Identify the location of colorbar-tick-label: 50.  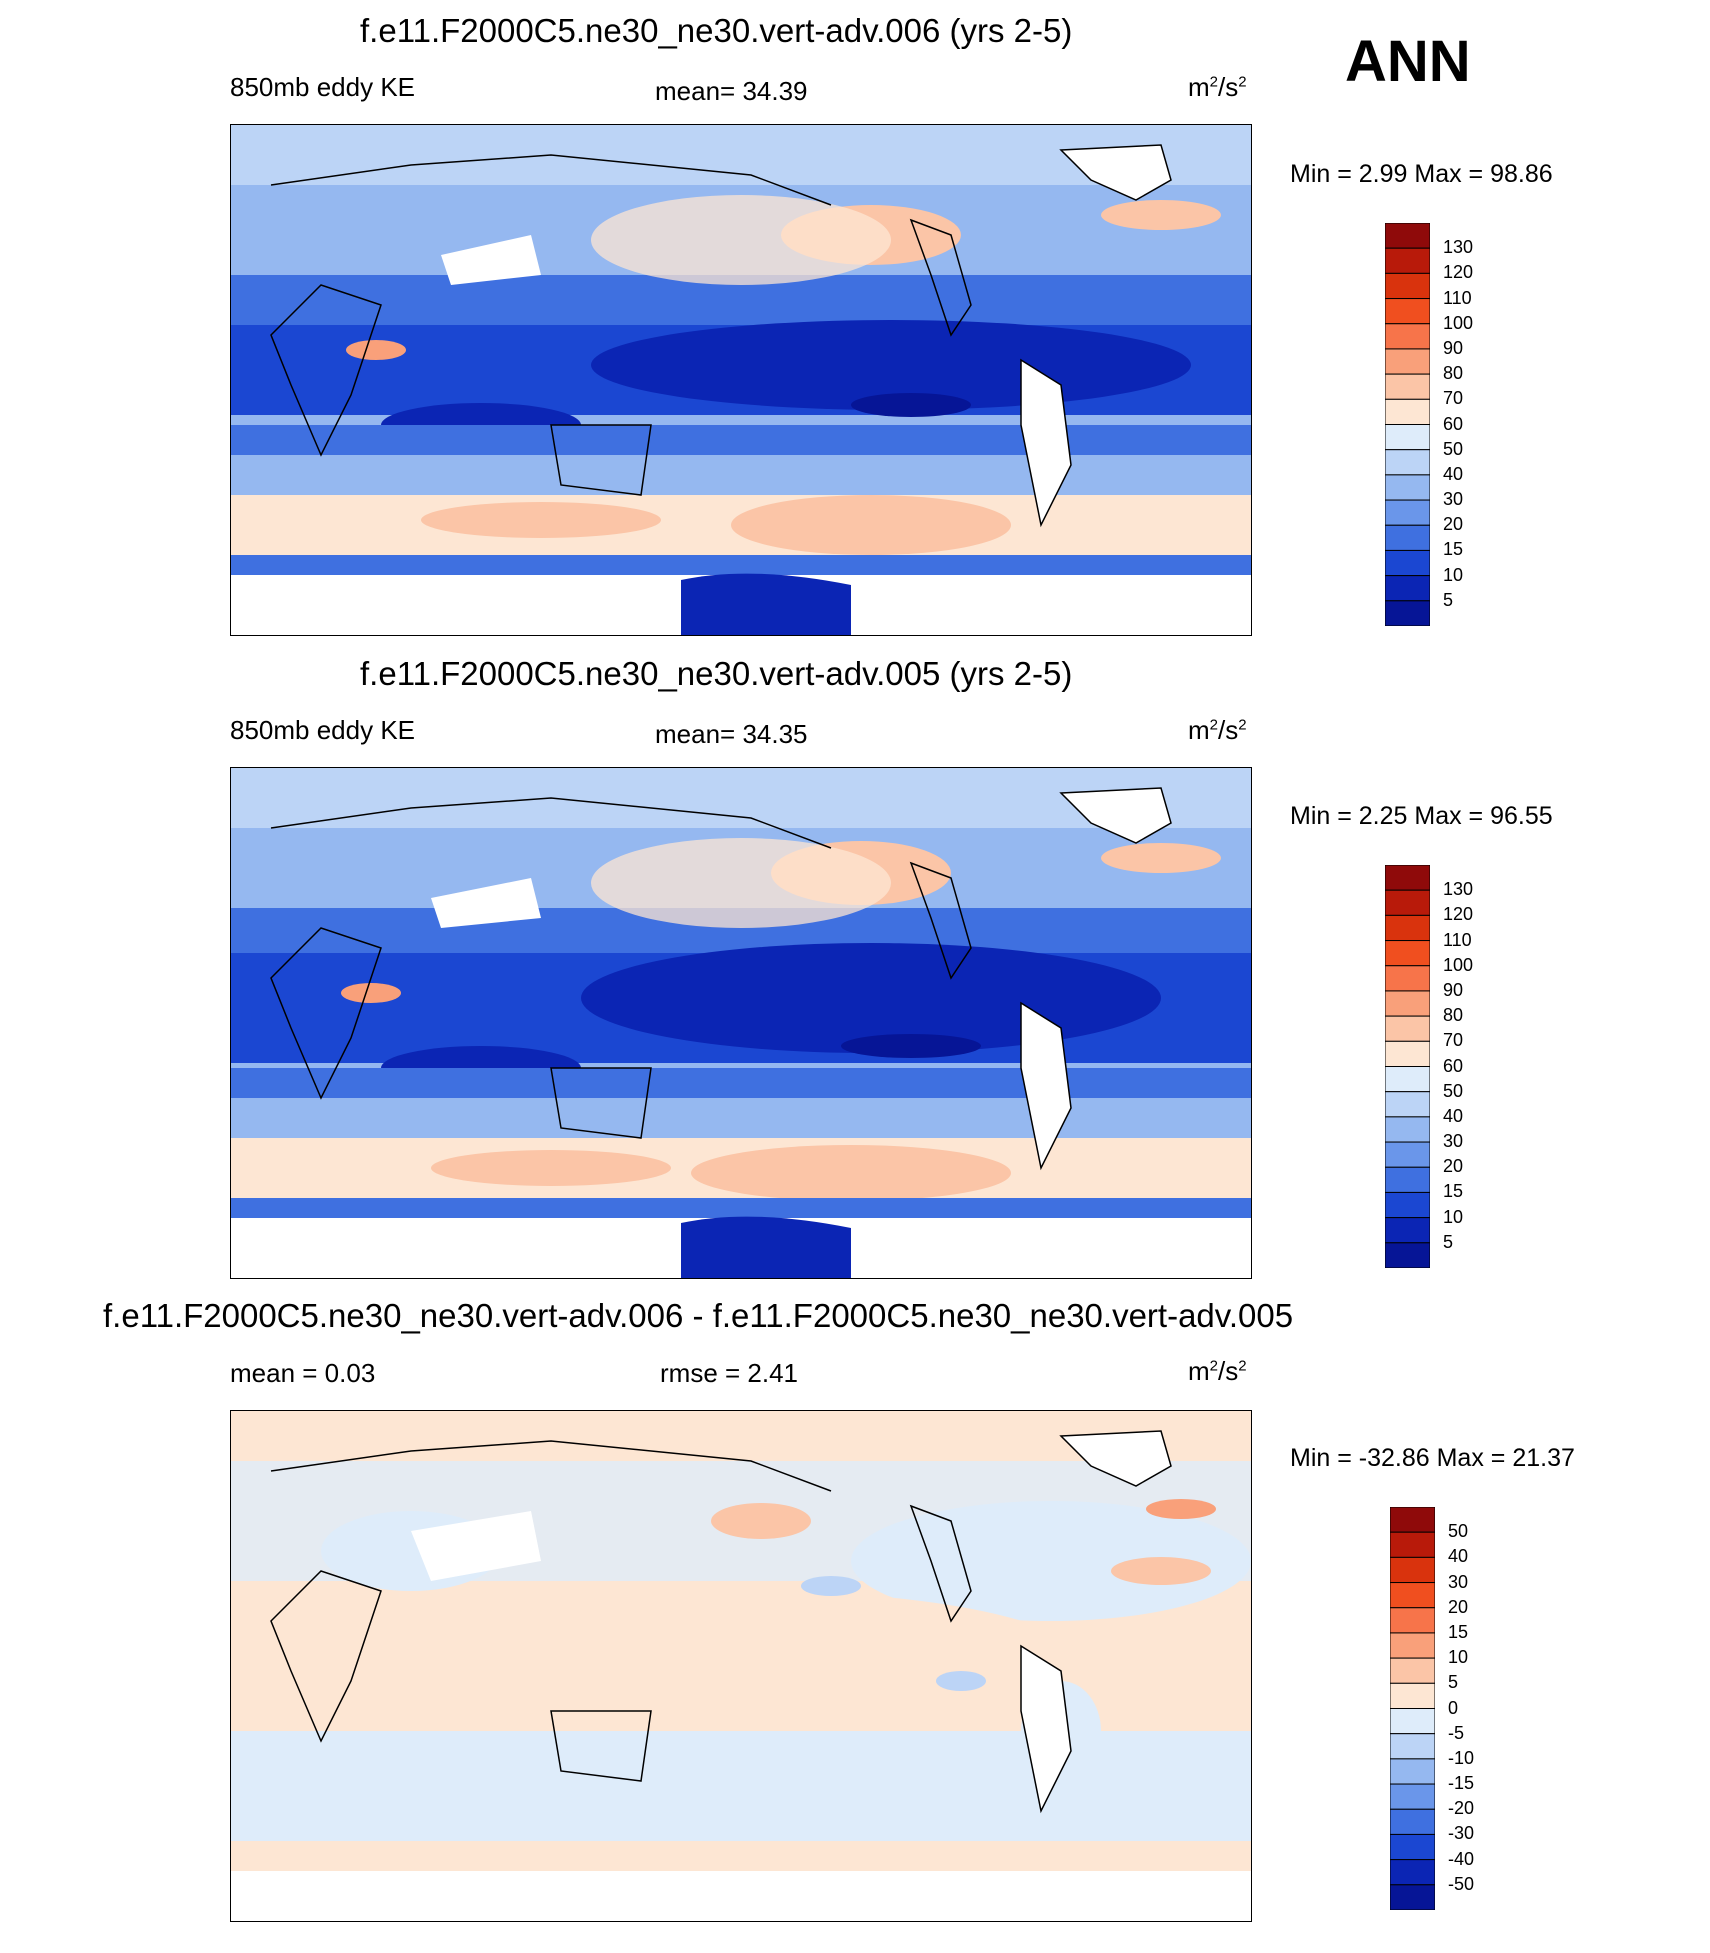
(1458, 1531).